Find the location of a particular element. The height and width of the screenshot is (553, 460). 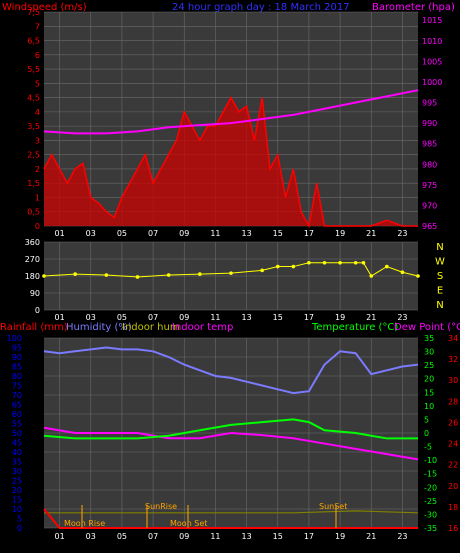

temperature-tick-label: 35 is located at coordinates (429, 338).